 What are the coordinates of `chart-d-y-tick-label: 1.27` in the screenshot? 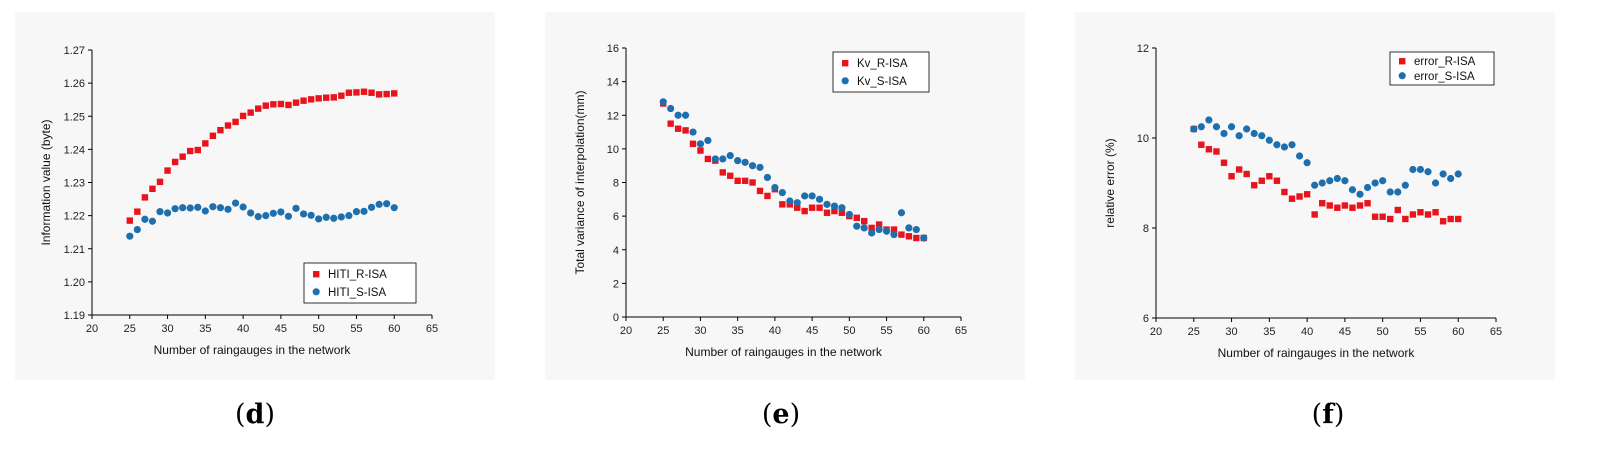 It's located at (74, 51).